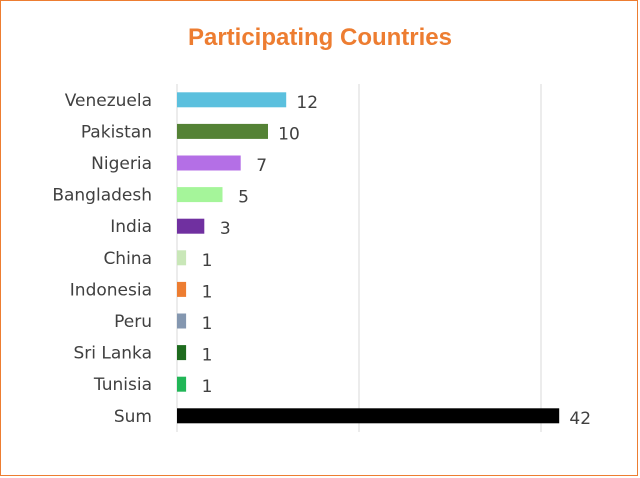 The width and height of the screenshot is (640, 478). What do you see at coordinates (131, 227) in the screenshot?
I see `category-label: India` at bounding box center [131, 227].